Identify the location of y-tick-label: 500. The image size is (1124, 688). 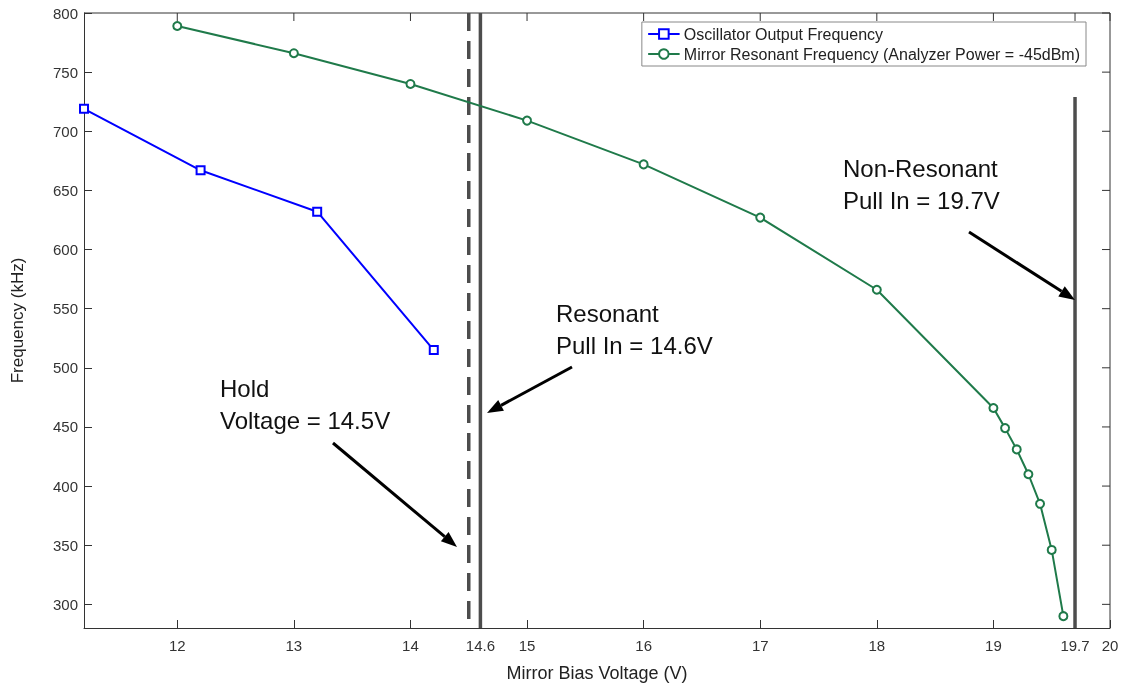
(65, 368).